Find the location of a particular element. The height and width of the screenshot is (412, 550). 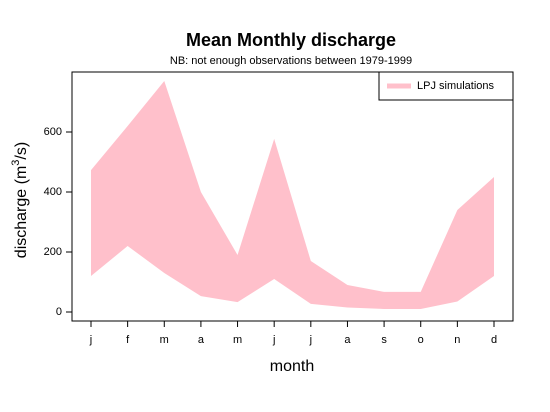

y-tick-label: 0 is located at coordinates (59, 312).